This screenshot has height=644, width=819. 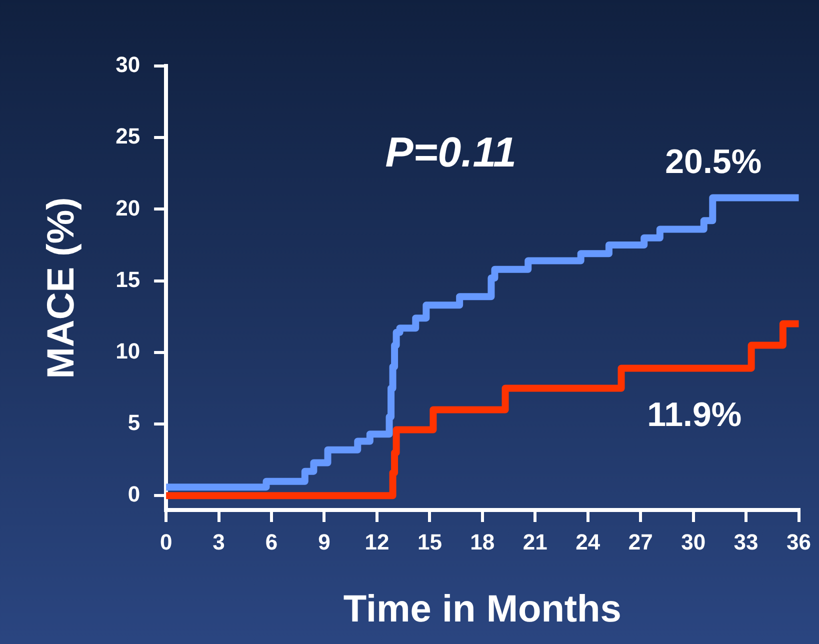 What do you see at coordinates (128, 136) in the screenshot?
I see `y-tick-label: 25` at bounding box center [128, 136].